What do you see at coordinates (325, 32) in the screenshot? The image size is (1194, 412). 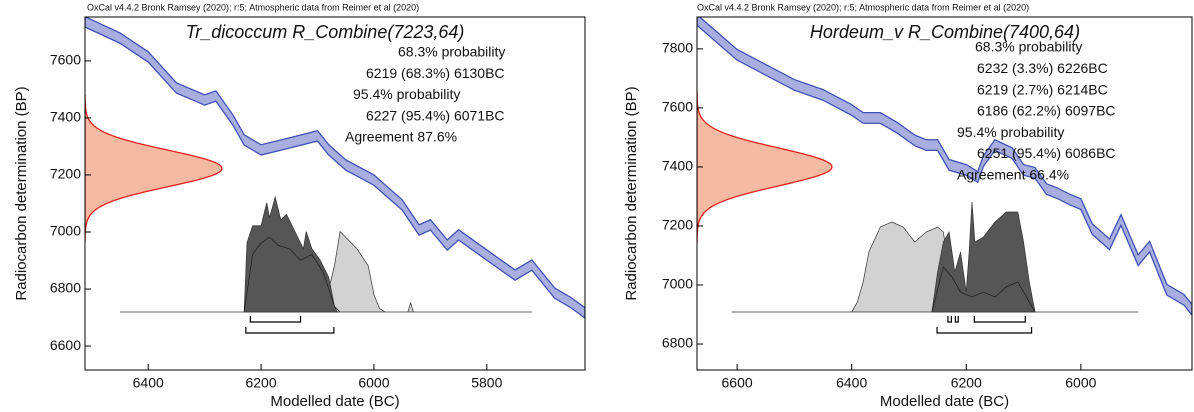 I see `chart-title: Tr_dicoccum R_Combine(7223,64)` at bounding box center [325, 32].